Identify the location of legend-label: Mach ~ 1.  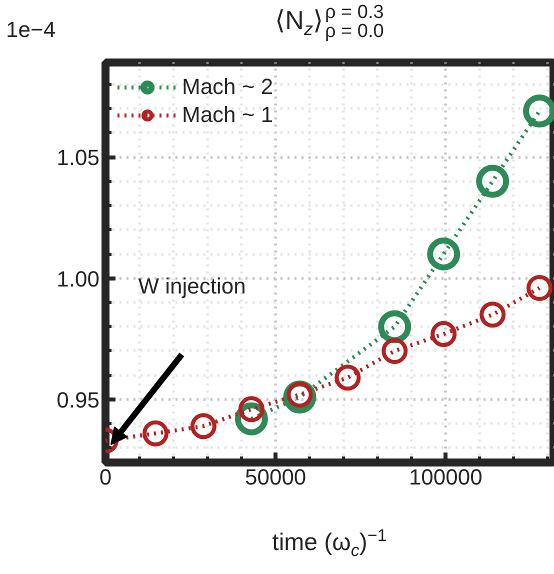
(228, 115).